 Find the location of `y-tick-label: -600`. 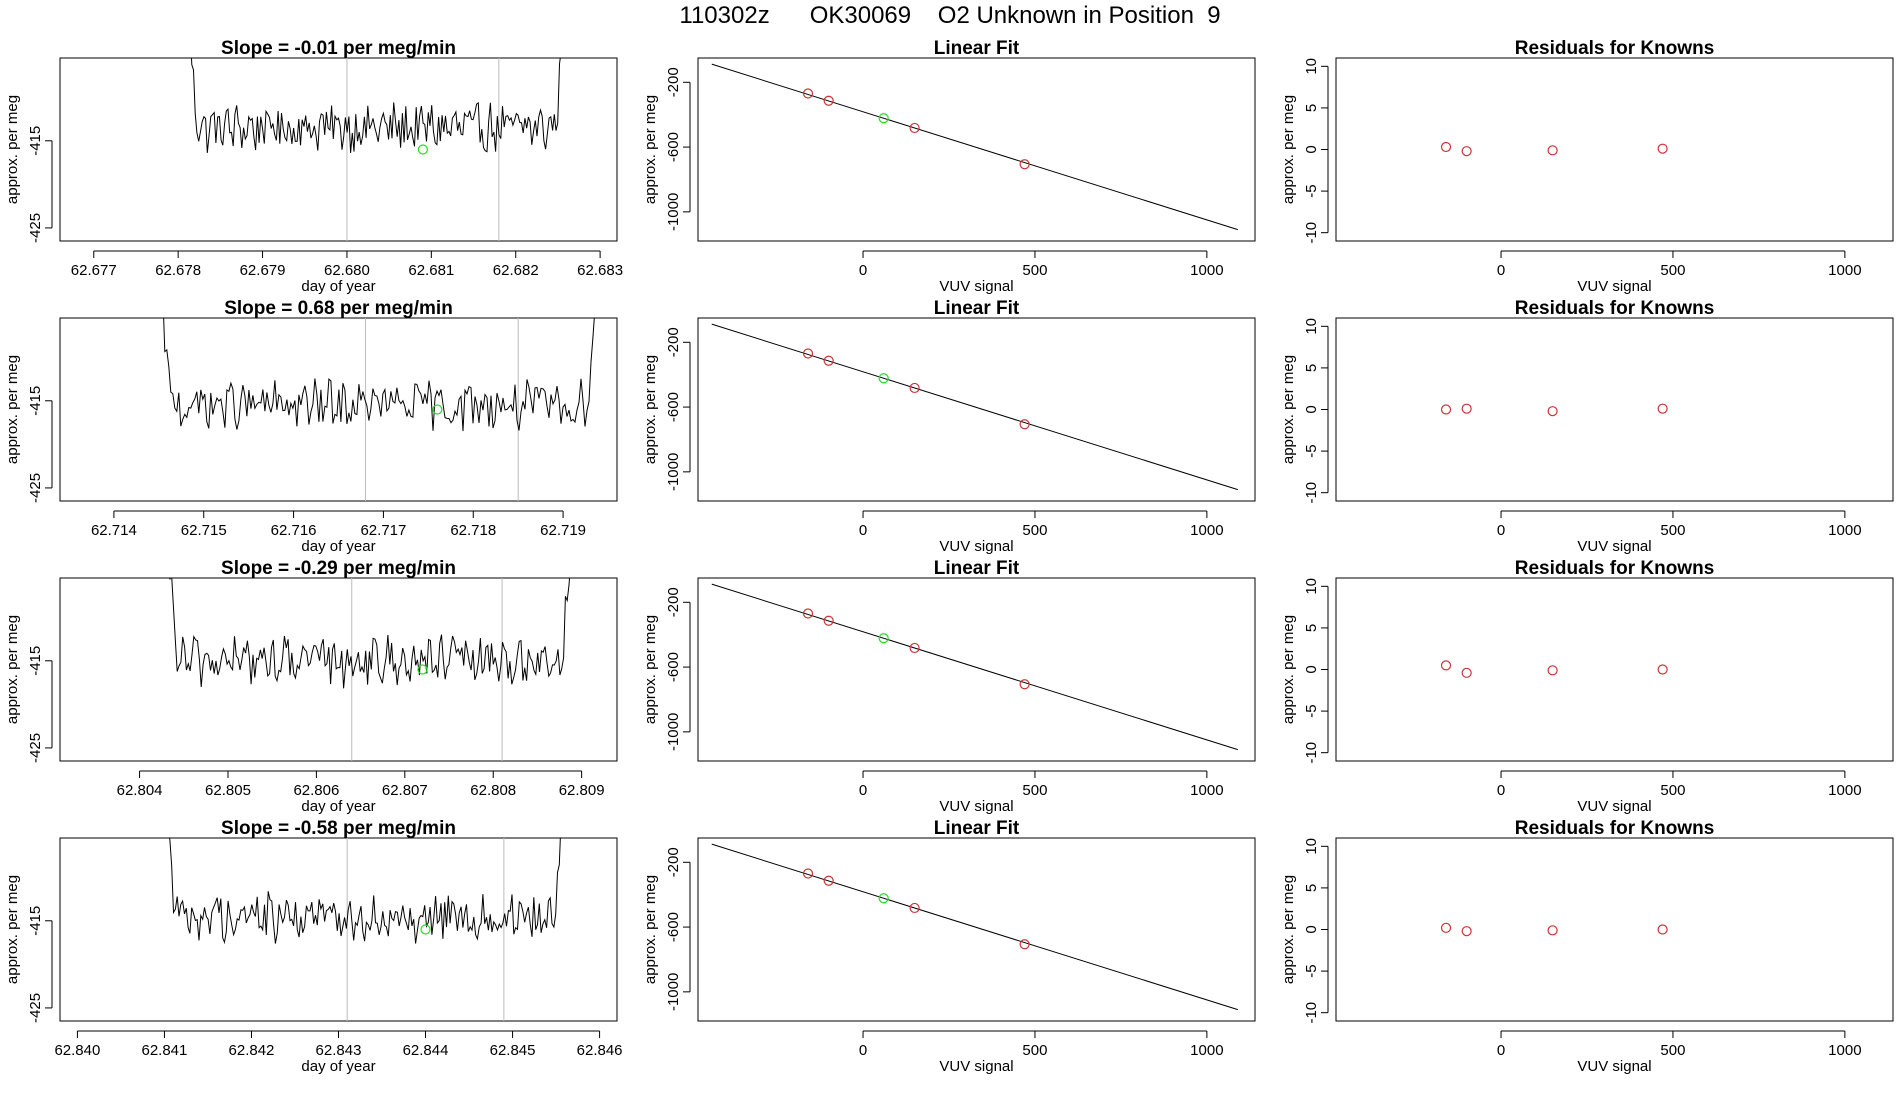

y-tick-label: -600 is located at coordinates (673, 147).